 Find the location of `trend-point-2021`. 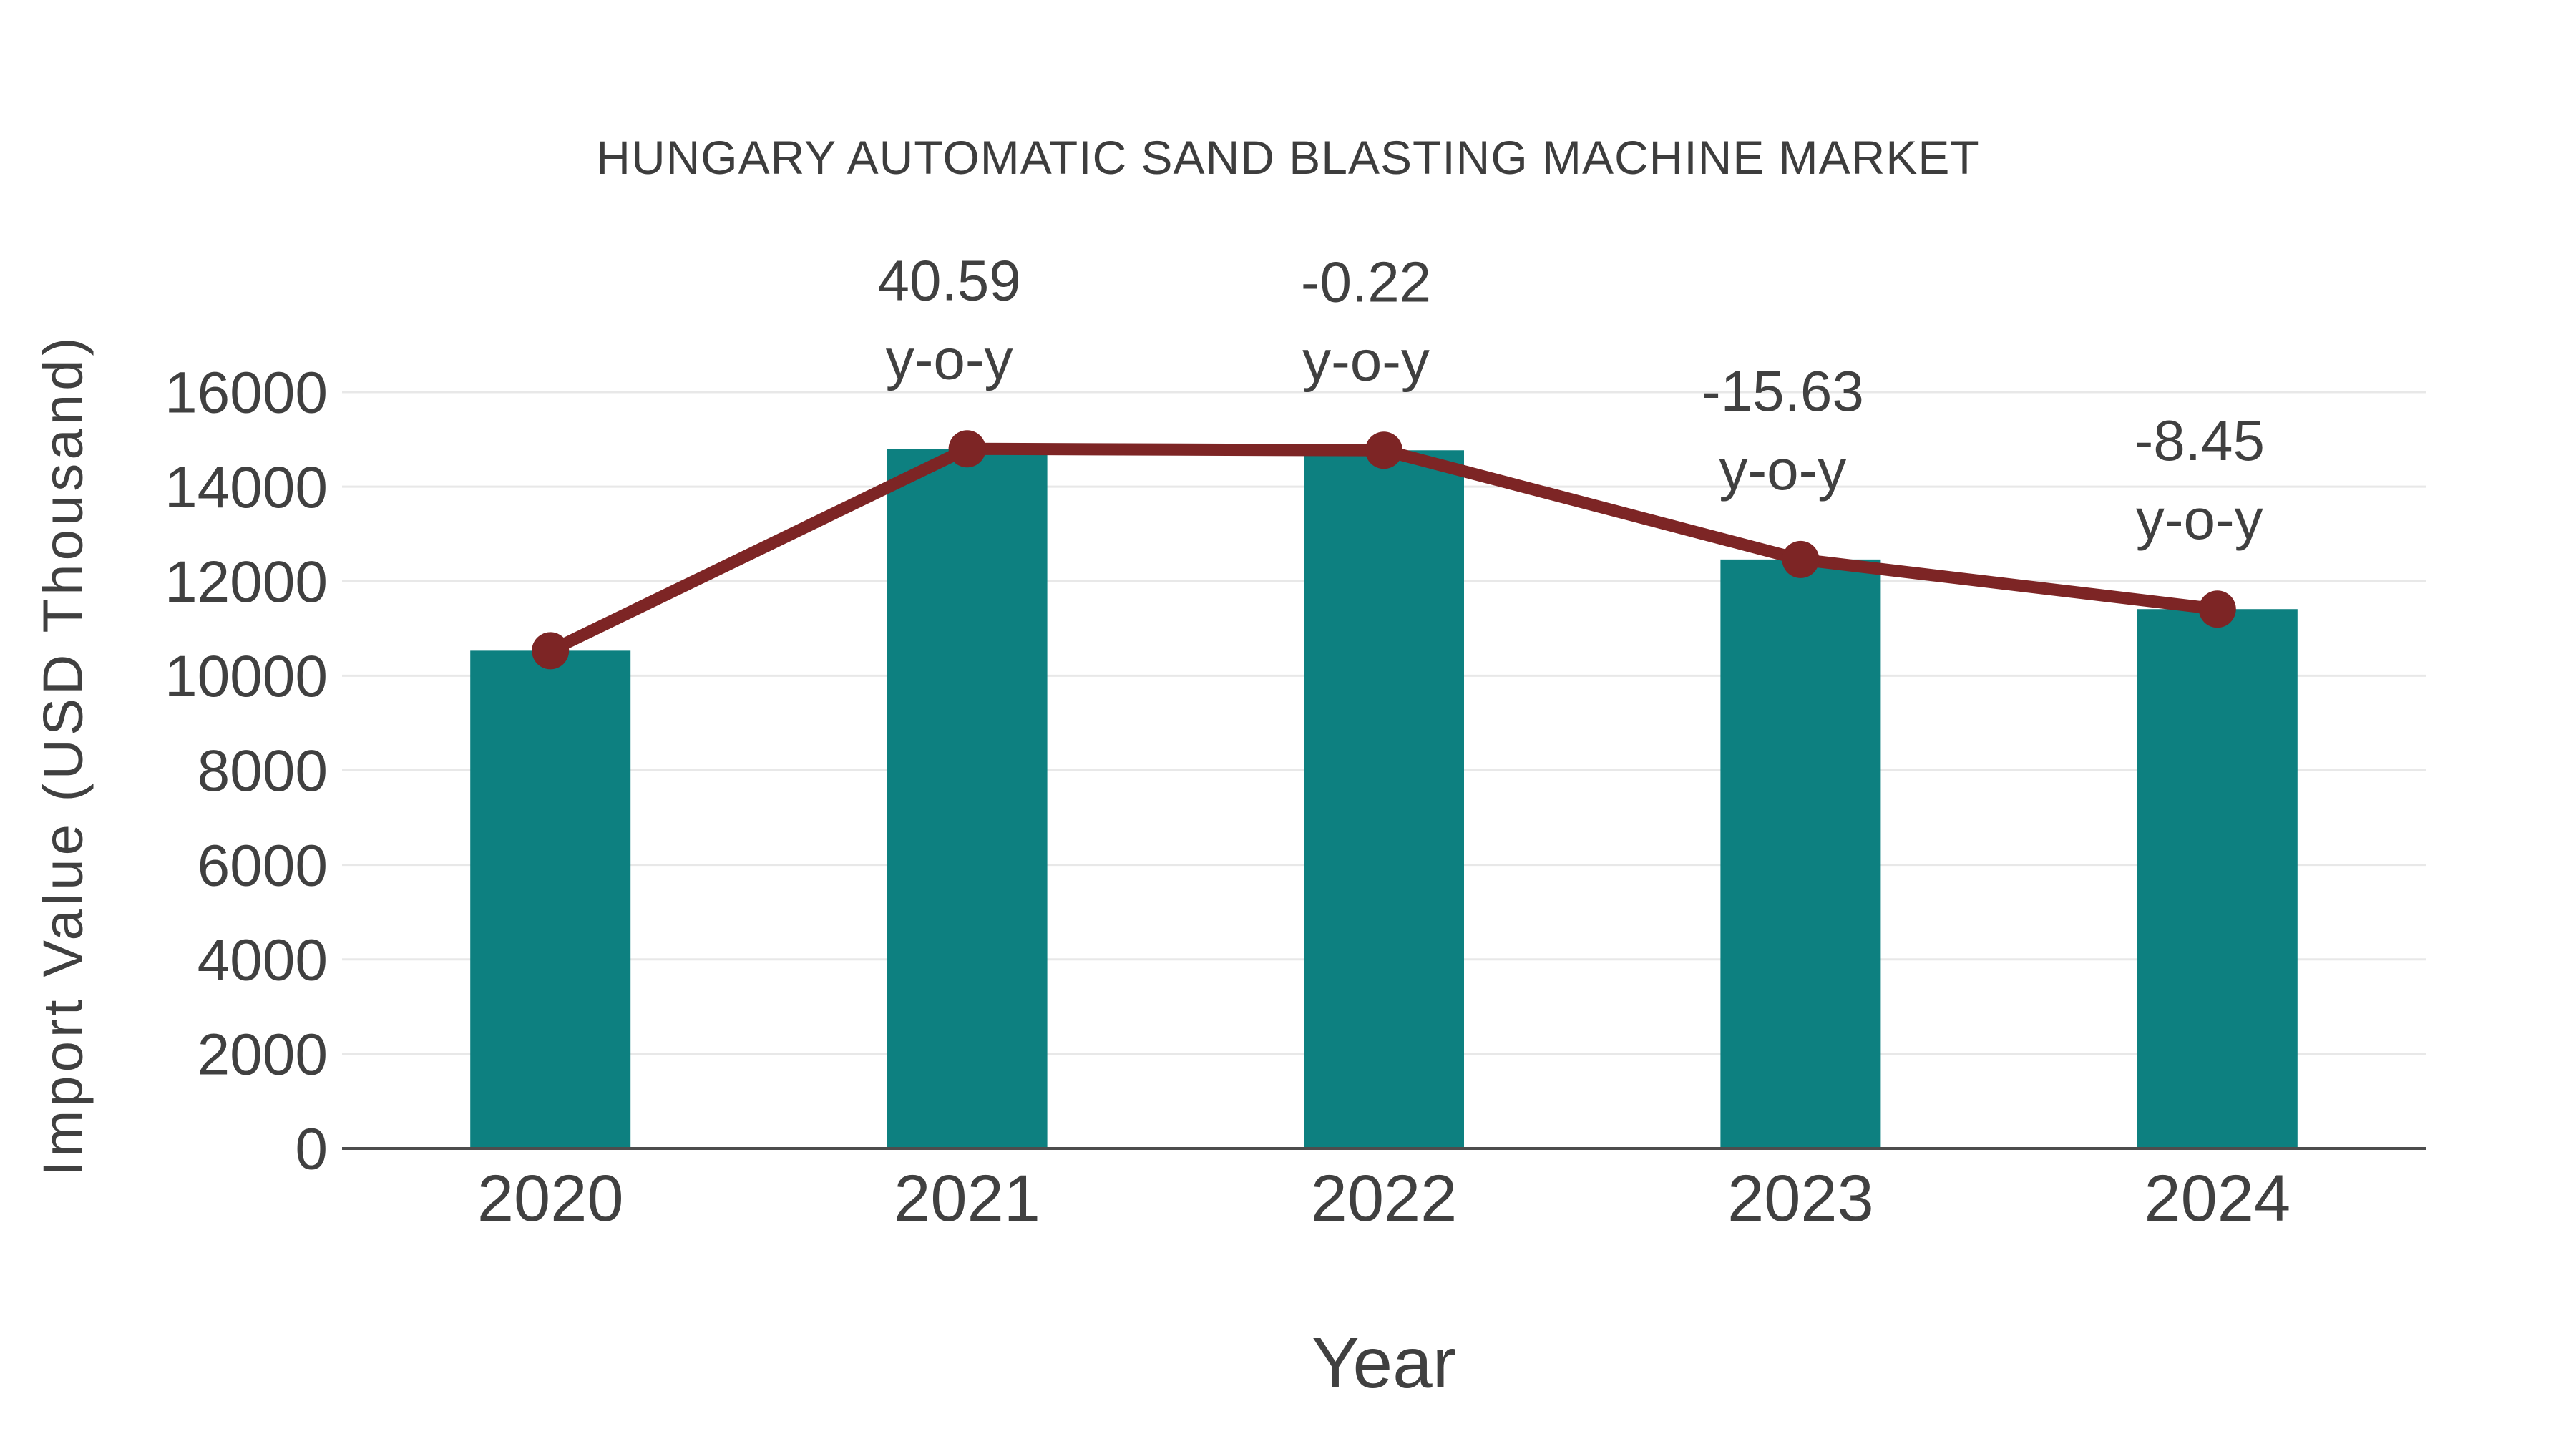

trend-point-2021 is located at coordinates (967, 449).